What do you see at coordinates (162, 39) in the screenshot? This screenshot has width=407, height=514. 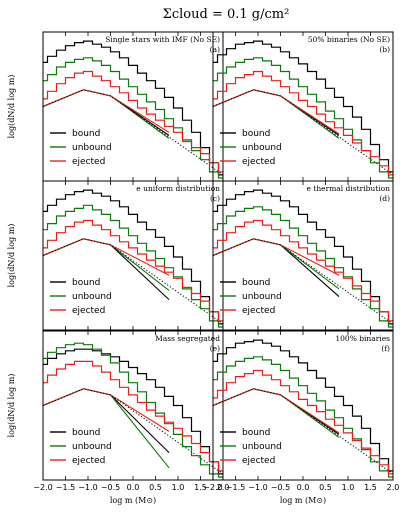 I see `panel-title: Single stars with IMF (No SE)` at bounding box center [162, 39].